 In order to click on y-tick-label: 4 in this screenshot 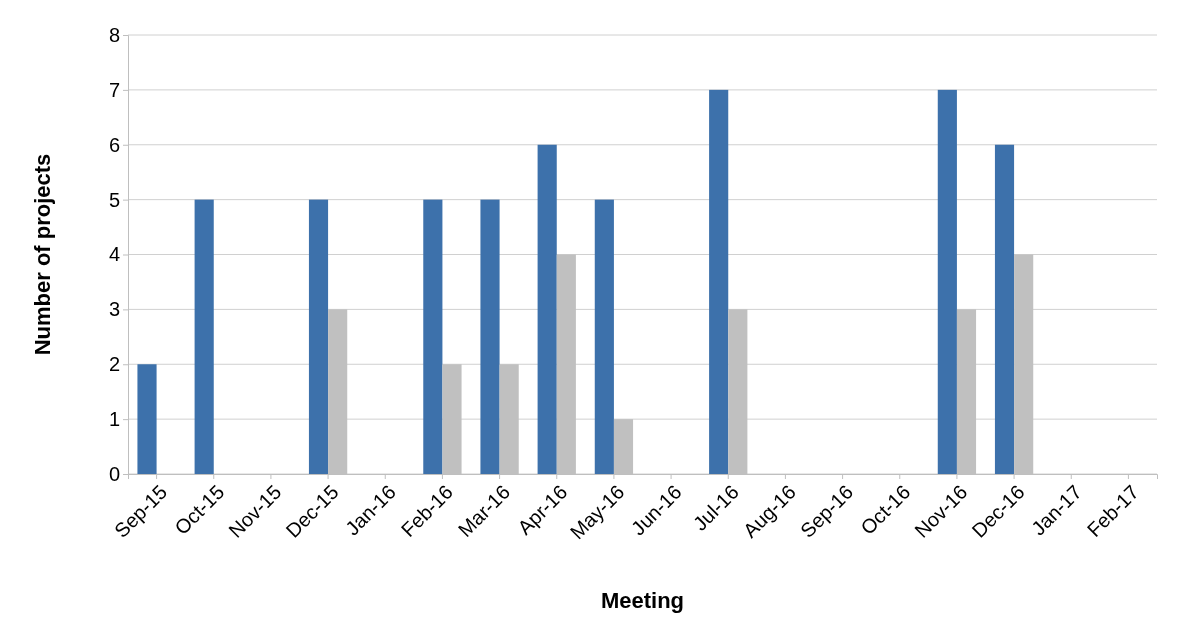, I will do `click(114, 254)`.